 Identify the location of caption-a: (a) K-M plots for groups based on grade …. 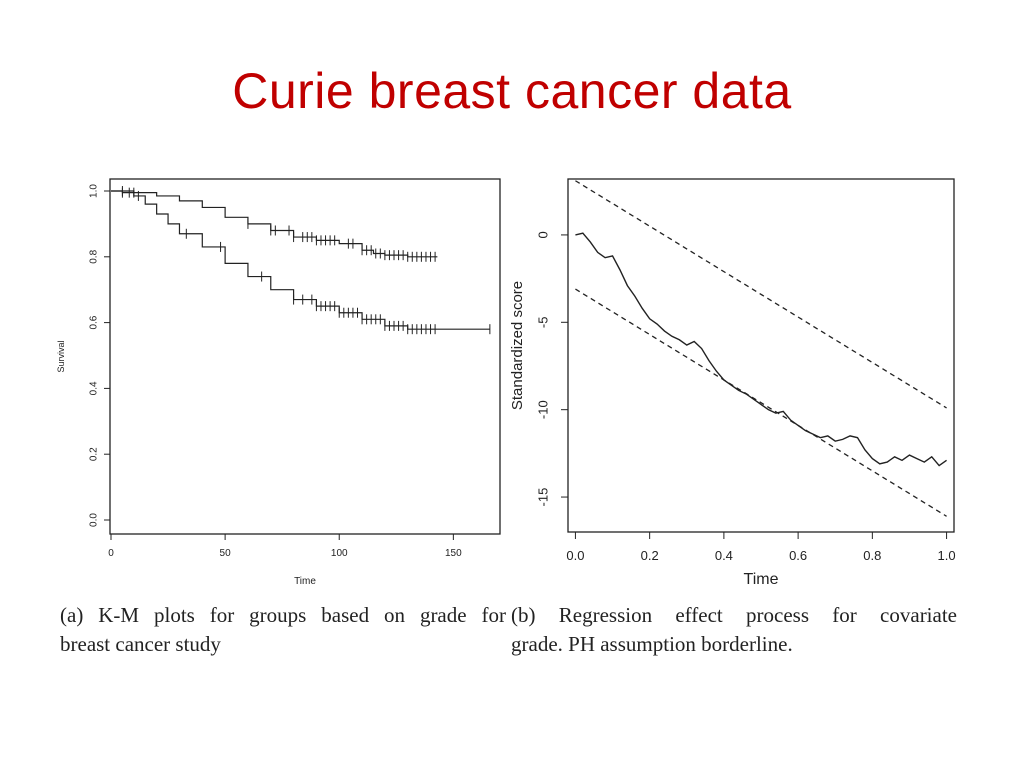
(283, 630).